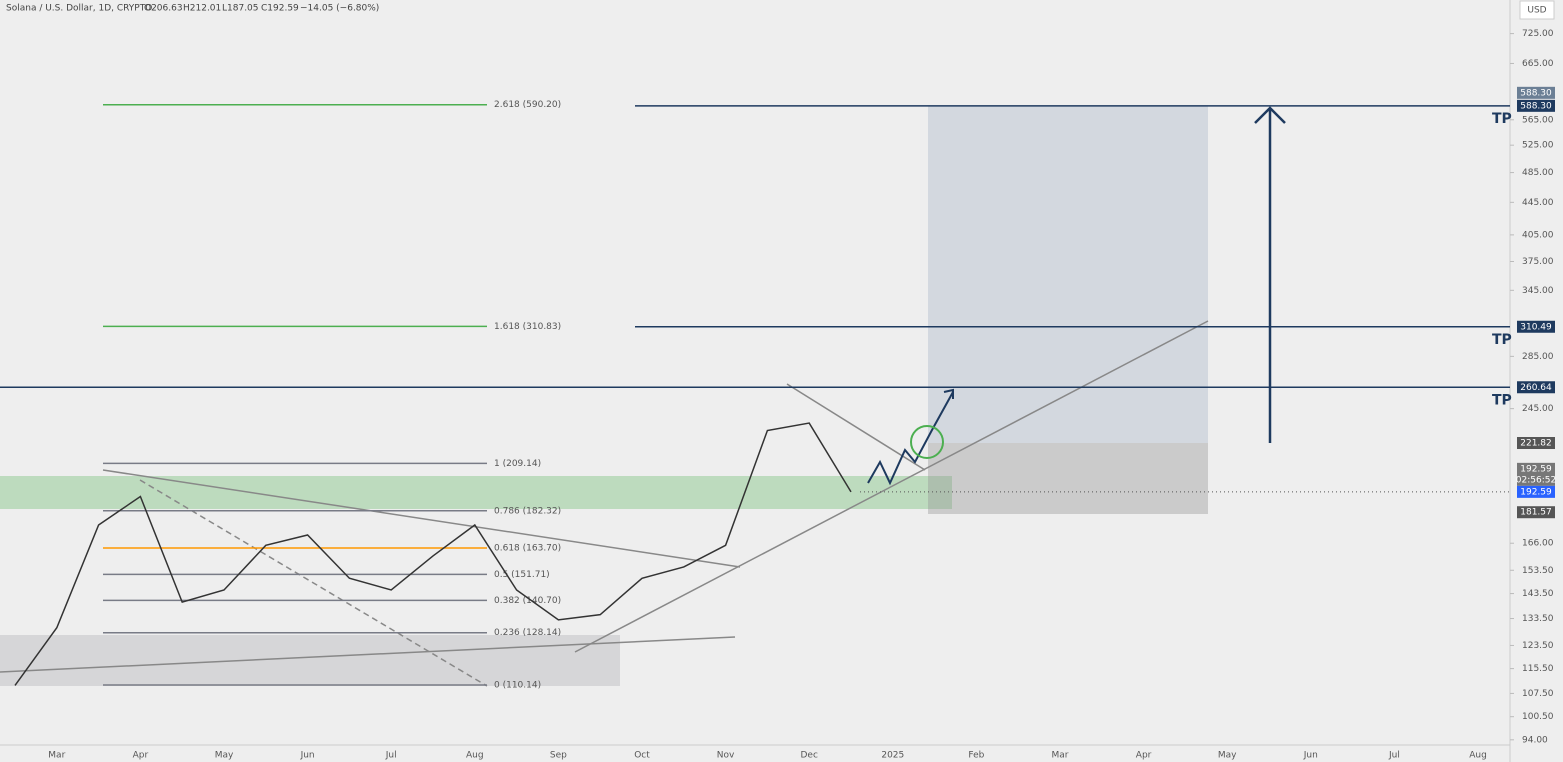 The image size is (1563, 762). I want to click on fib-label: 2.618 (590.20), so click(527, 105).